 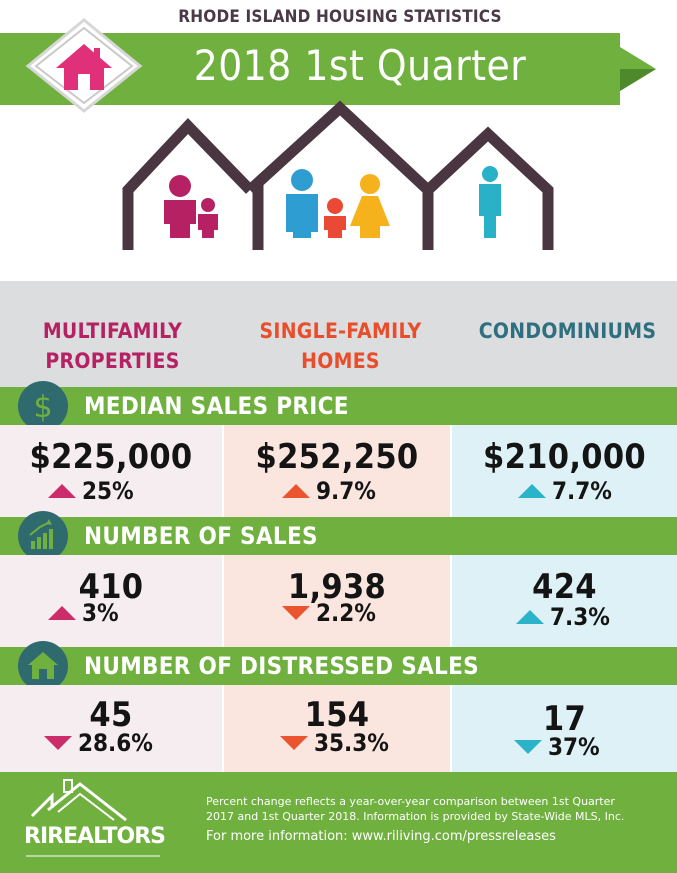 What do you see at coordinates (337, 587) in the screenshot?
I see `value: 1,938` at bounding box center [337, 587].